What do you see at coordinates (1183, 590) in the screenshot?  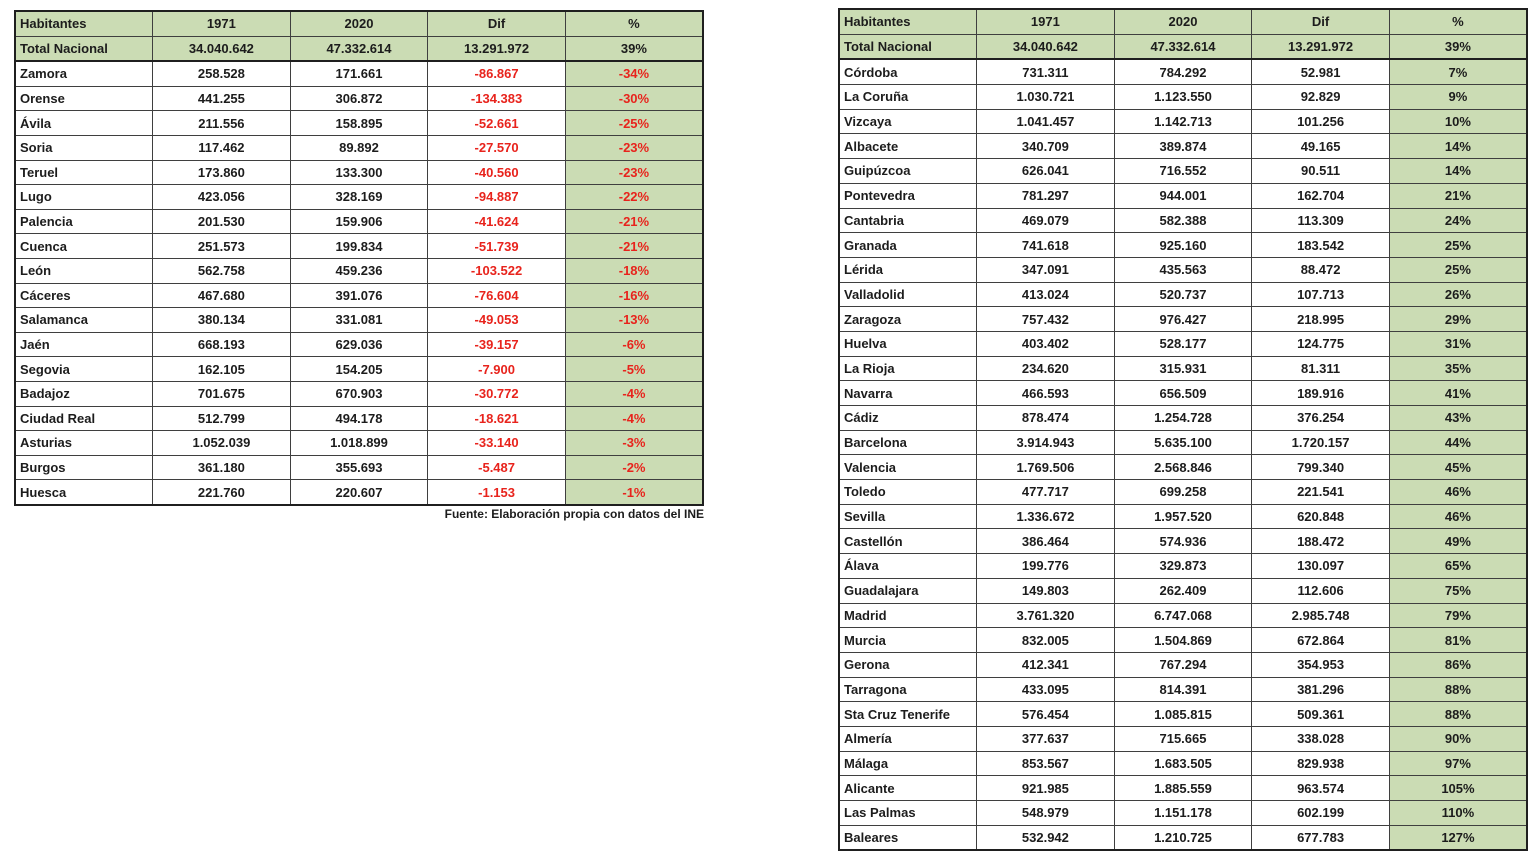 I see `table-row: Guadalajara 149.803 262.409 112.606 75%` at bounding box center [1183, 590].